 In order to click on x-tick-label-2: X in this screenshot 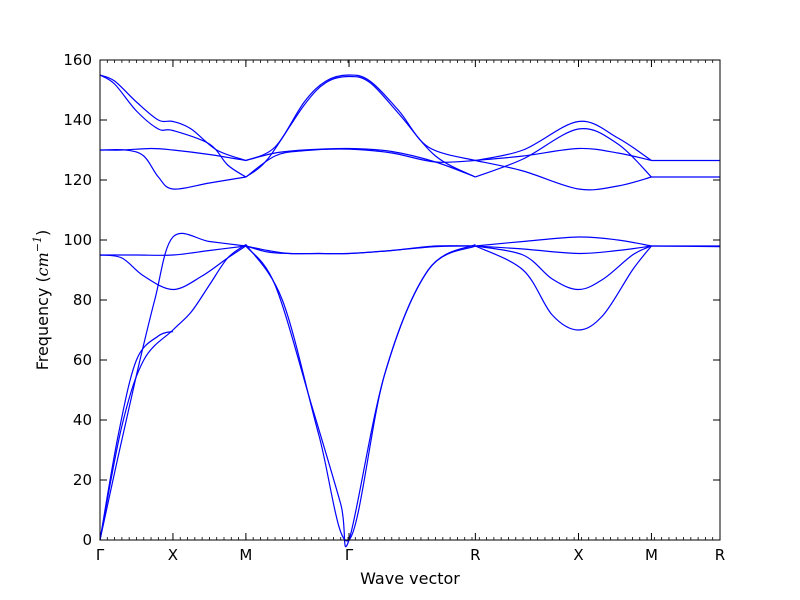, I will do `click(173, 555)`.